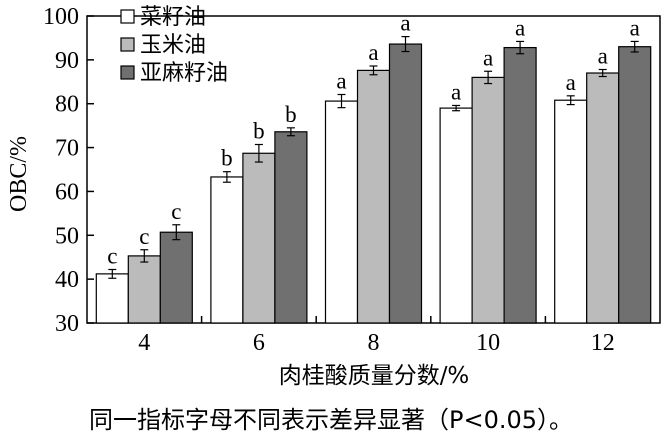  I want to click on x-tick-label: 4, so click(144, 343).